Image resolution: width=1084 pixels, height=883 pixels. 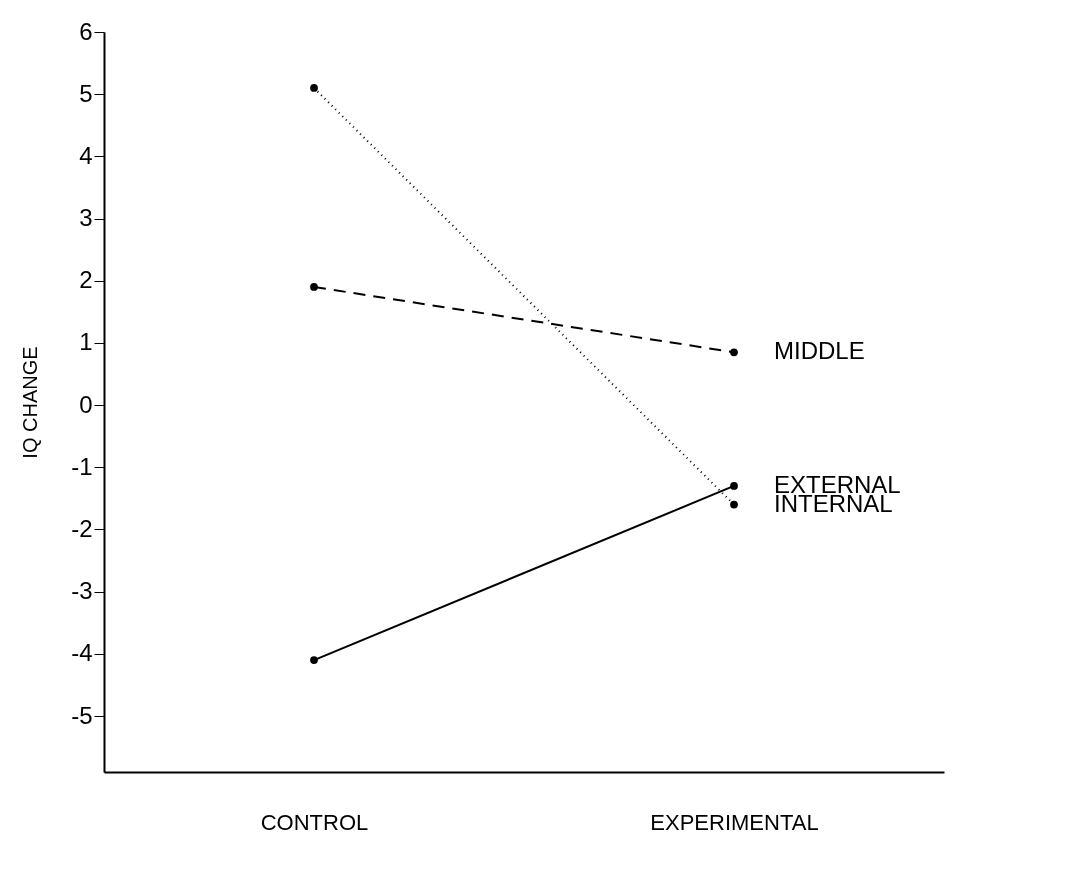 I want to click on x-tick-label: EXPERIMENTAL, so click(x=734, y=822).